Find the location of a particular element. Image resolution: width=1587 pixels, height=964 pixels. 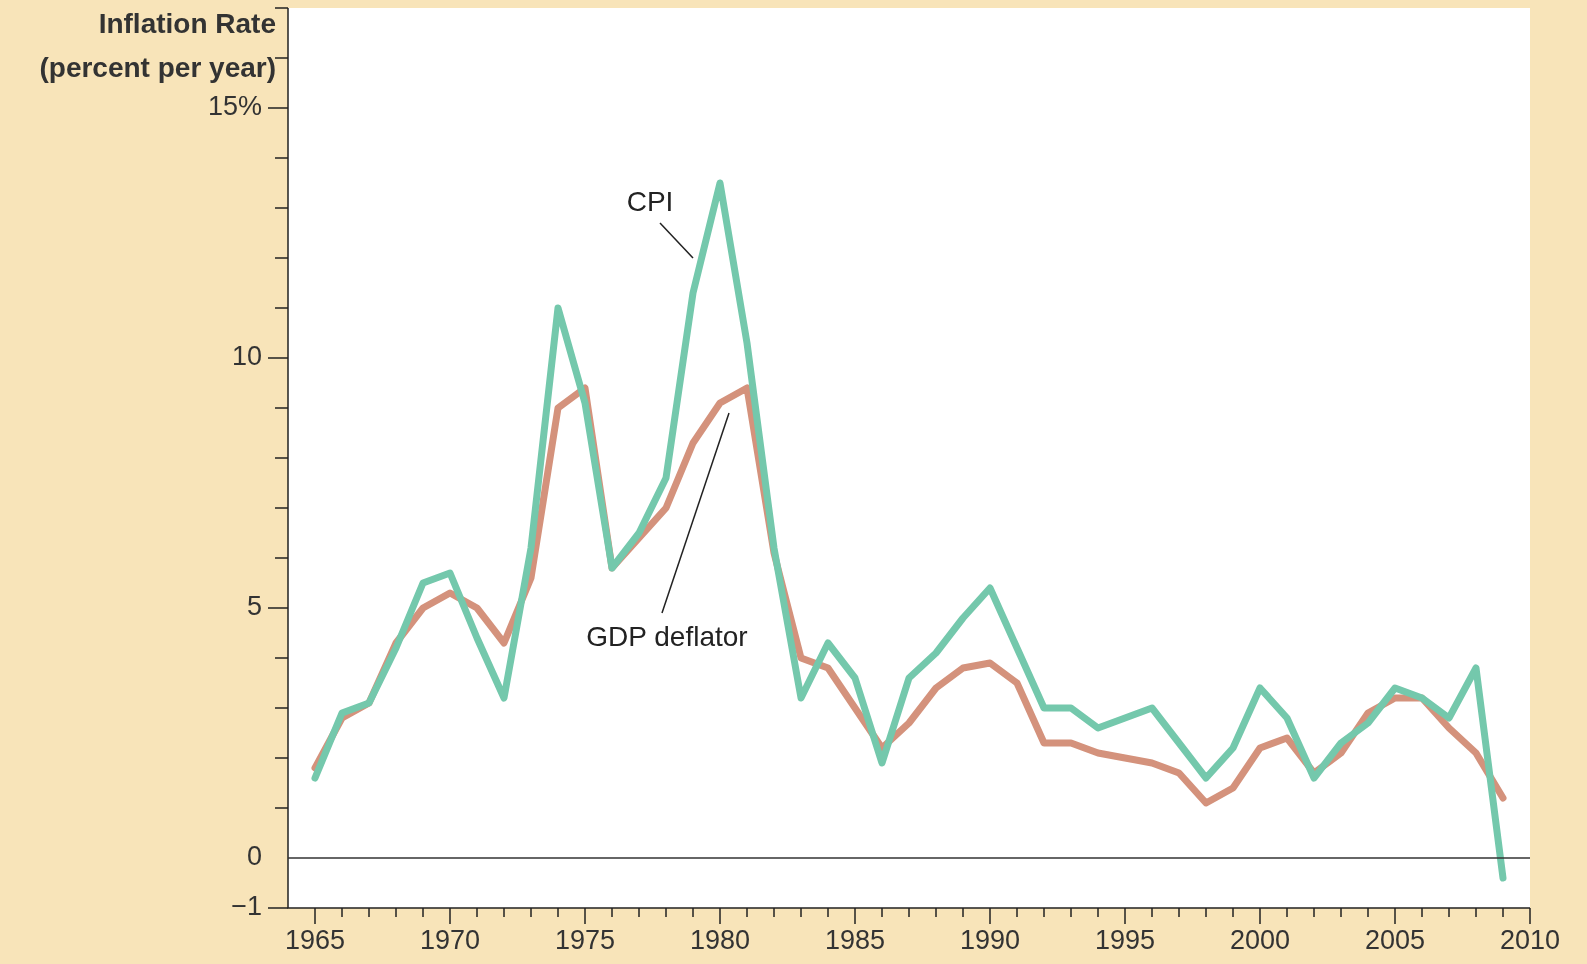

x-tick-label: 1985 is located at coordinates (855, 939).